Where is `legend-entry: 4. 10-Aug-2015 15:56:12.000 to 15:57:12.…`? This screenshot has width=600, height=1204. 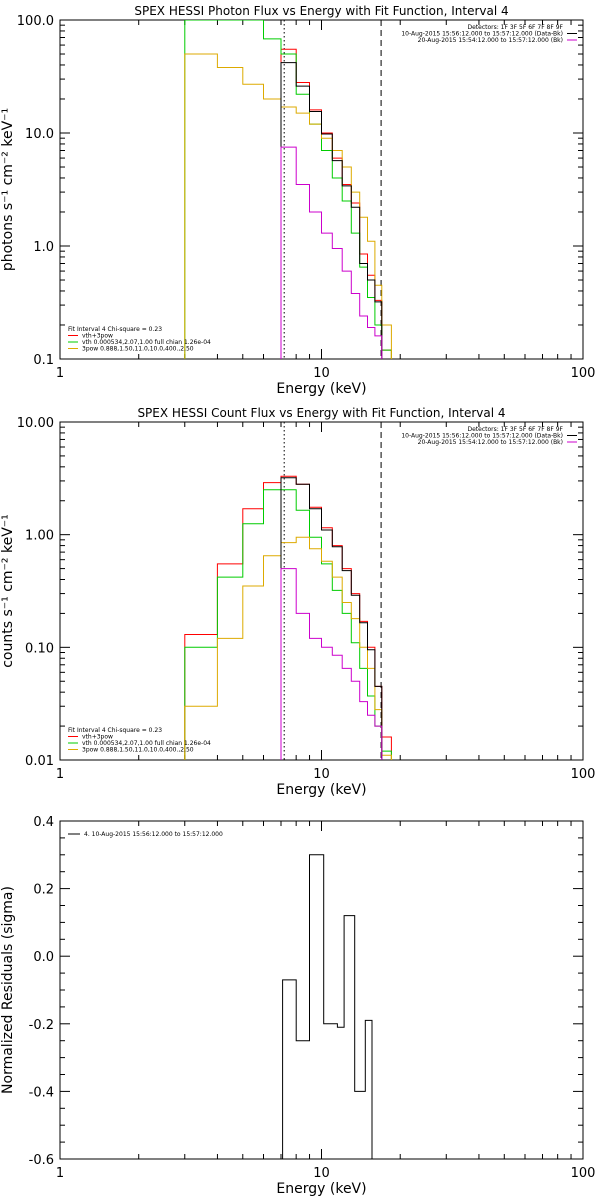
legend-entry: 4. 10-Aug-2015 15:56:12.000 to 15:57:12.… is located at coordinates (153, 834).